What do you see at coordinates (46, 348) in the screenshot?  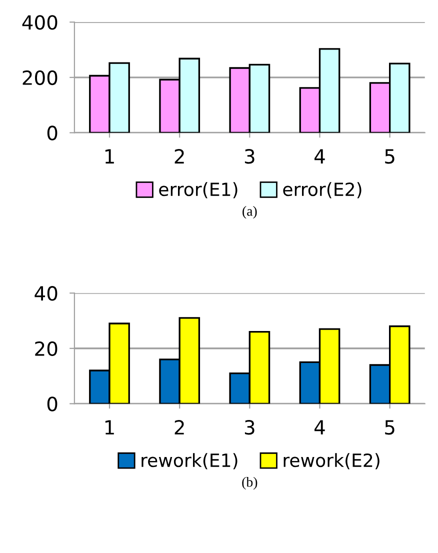 I see `y-tick-label: 20` at bounding box center [46, 348].